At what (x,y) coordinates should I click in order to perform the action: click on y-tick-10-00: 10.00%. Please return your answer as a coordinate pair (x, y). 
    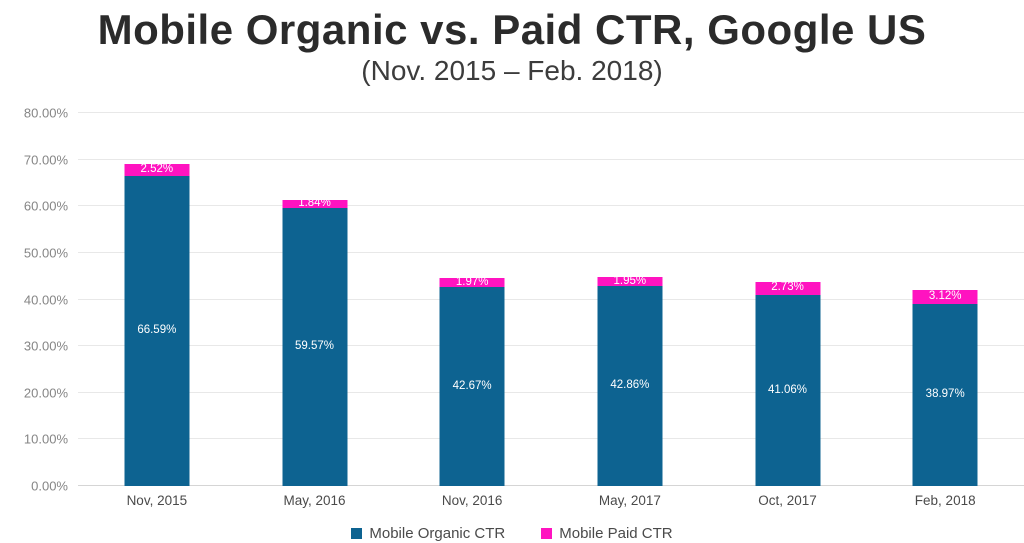
    Looking at the image, I should click on (45, 439).